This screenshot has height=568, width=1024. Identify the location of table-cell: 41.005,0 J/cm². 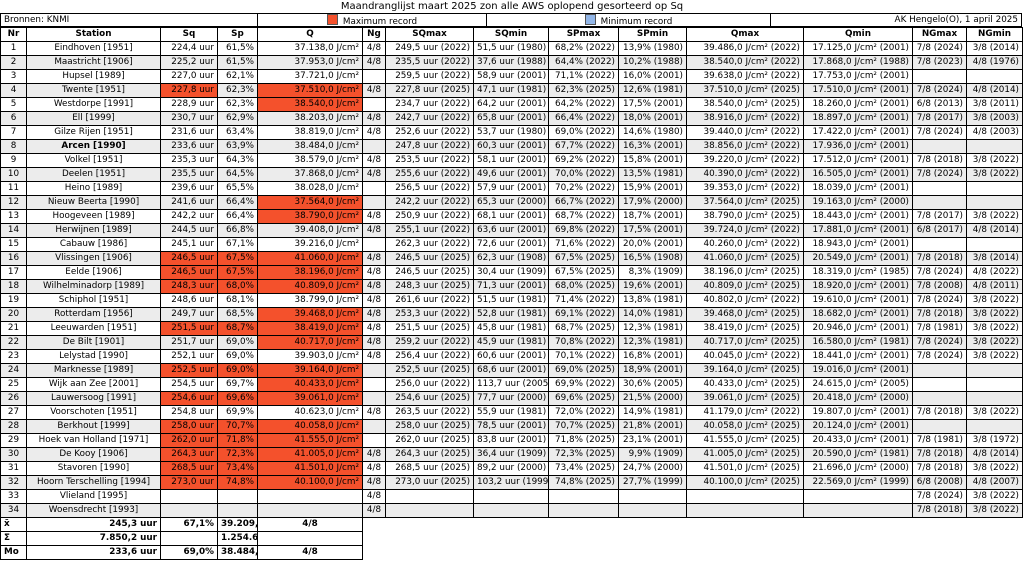
(310, 454).